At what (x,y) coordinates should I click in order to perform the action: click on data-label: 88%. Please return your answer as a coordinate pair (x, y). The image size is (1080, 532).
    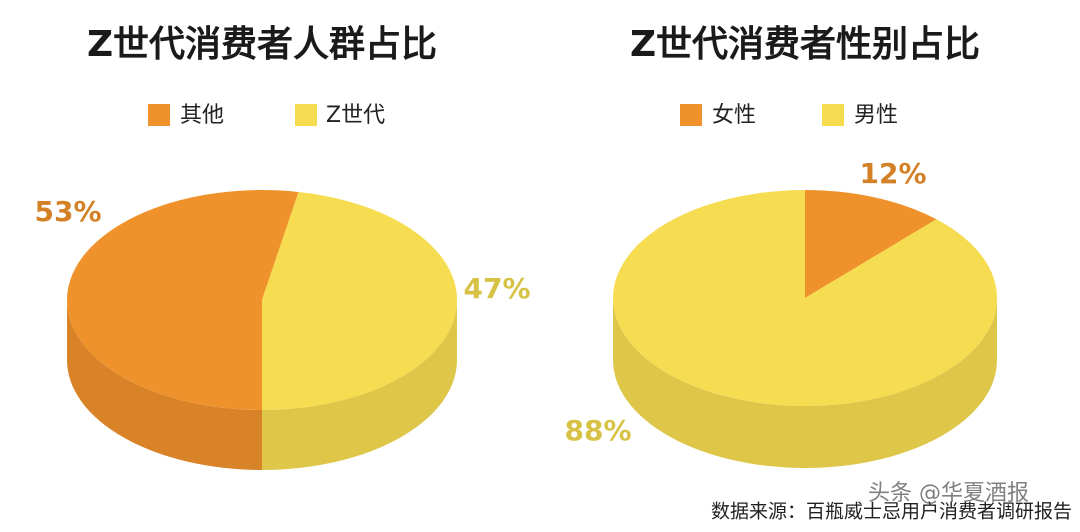
    Looking at the image, I should click on (597, 430).